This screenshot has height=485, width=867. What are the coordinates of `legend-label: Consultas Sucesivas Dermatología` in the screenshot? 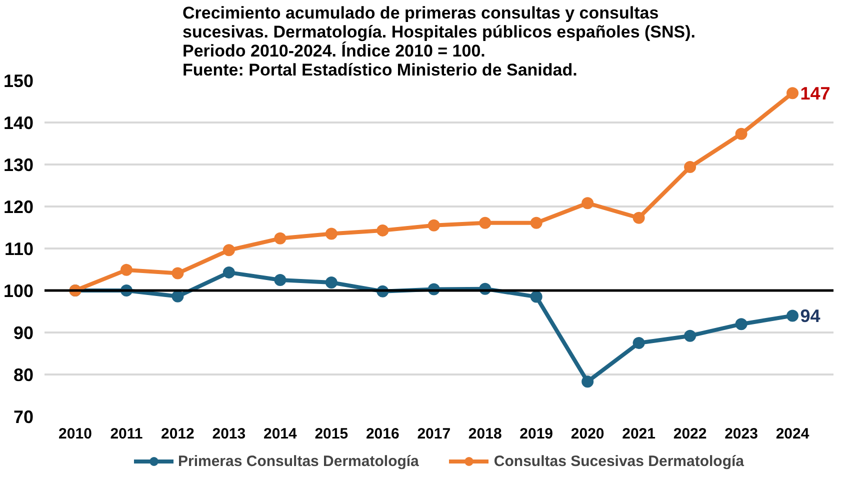 It's located at (619, 461).